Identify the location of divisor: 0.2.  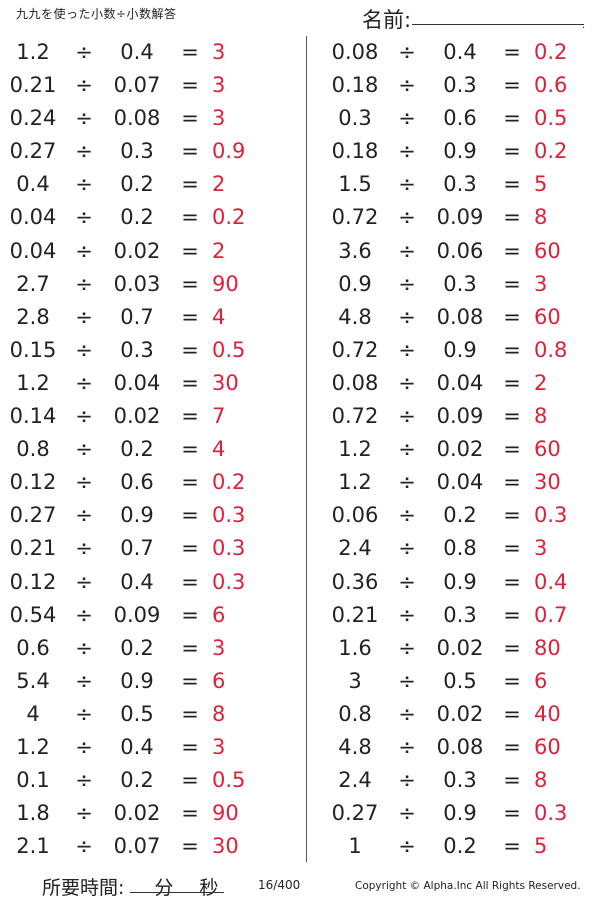
(137, 217).